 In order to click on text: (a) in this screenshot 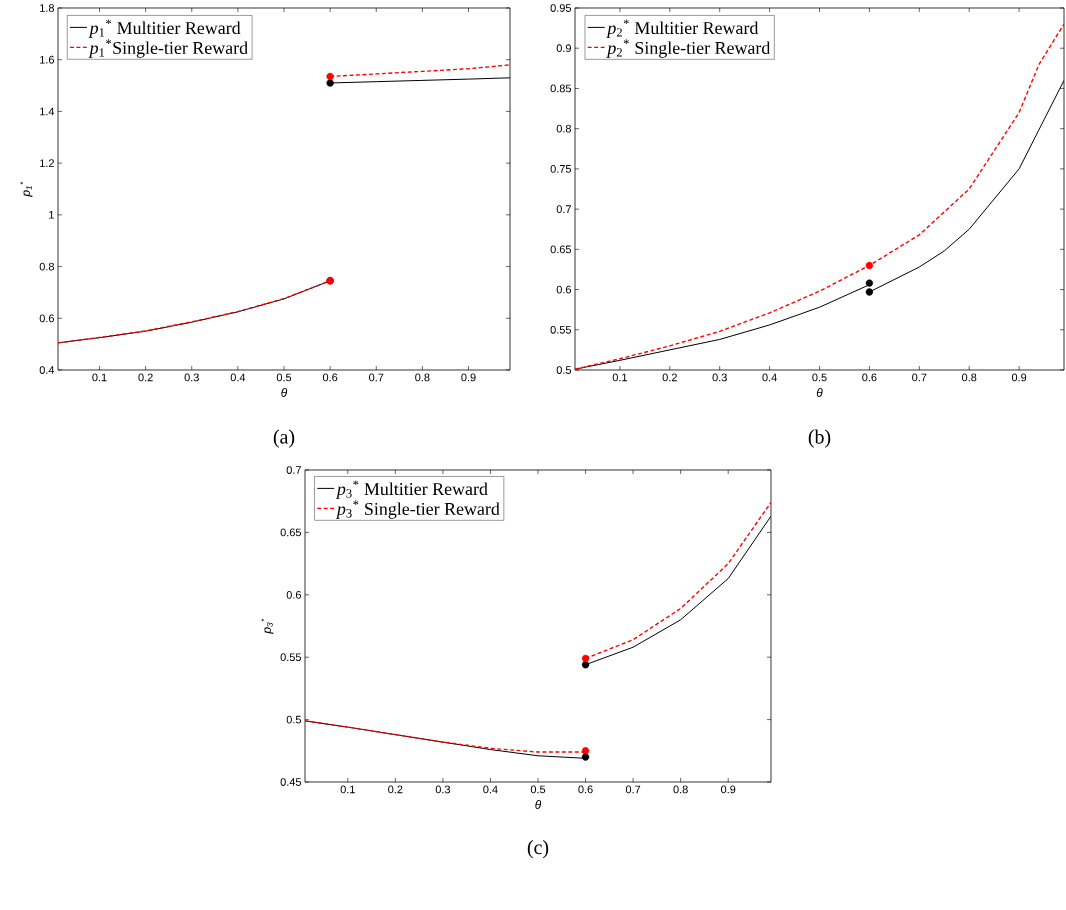, I will do `click(284, 438)`.